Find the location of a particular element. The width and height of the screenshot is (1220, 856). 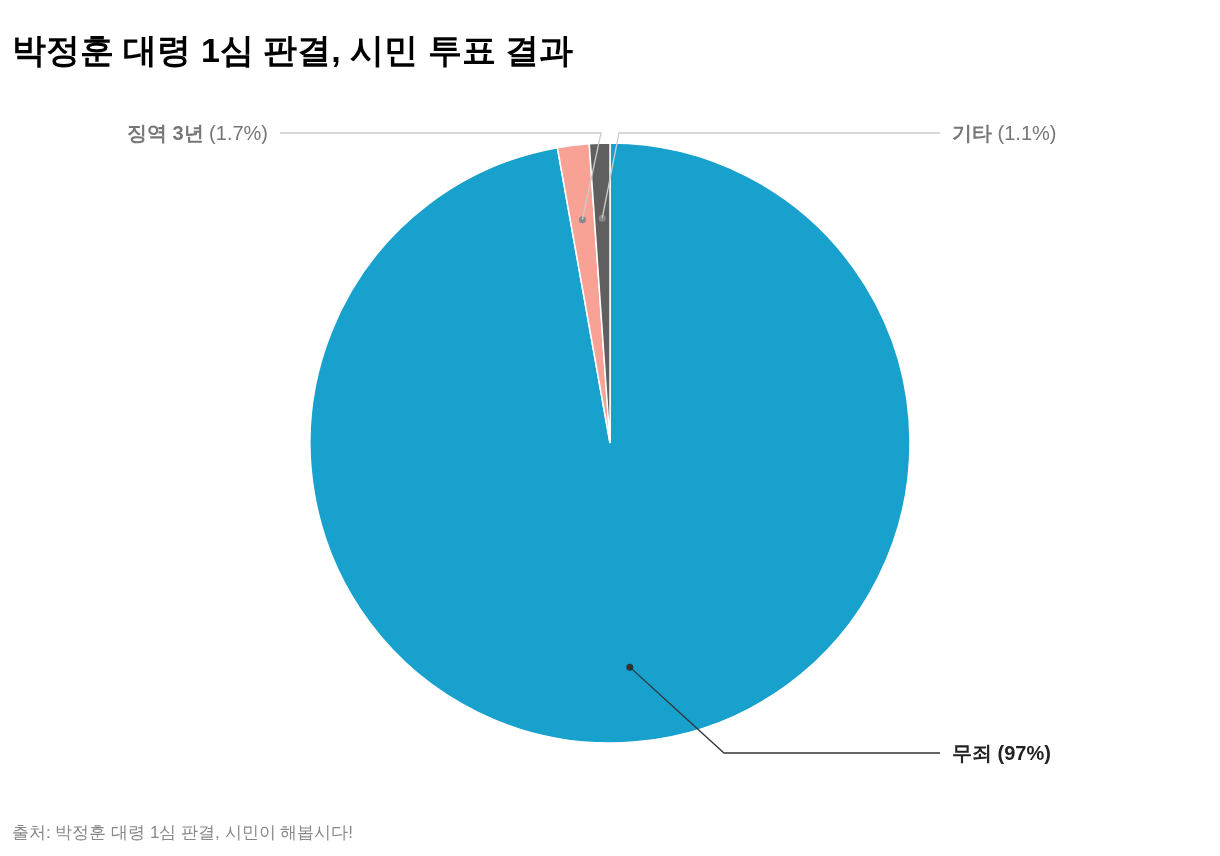

slice-label: 징역 3년 is located at coordinates (168, 133).